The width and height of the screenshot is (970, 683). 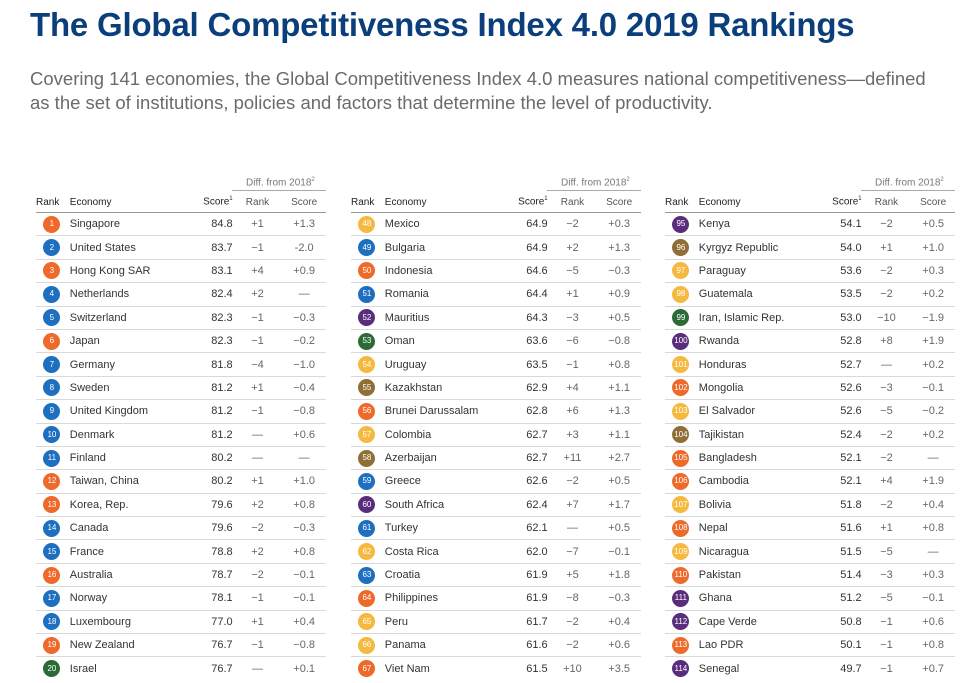 I want to click on rank-cell: 11, so click(x=52, y=458).